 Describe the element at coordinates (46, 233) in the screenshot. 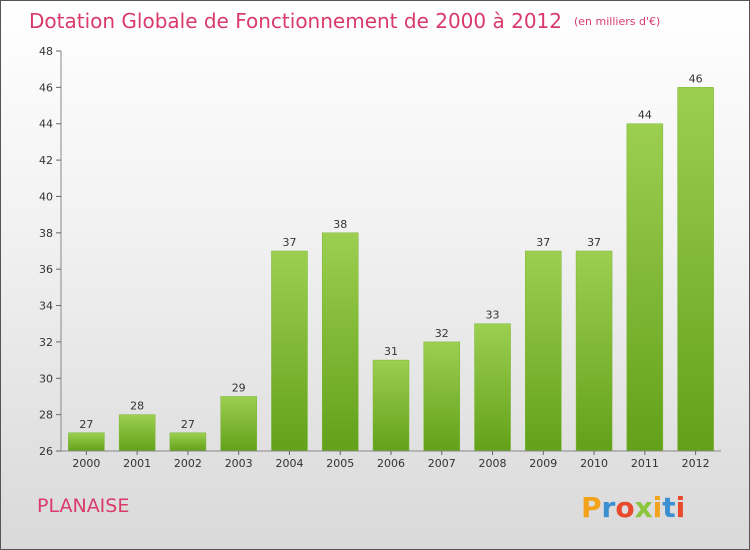

I see `y-tick-label: 38` at that location.